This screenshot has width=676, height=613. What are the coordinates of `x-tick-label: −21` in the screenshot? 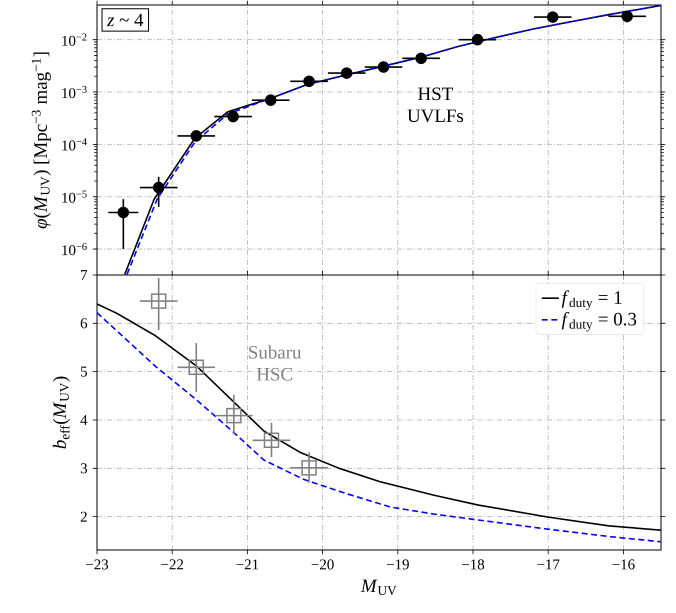 It's located at (247, 564).